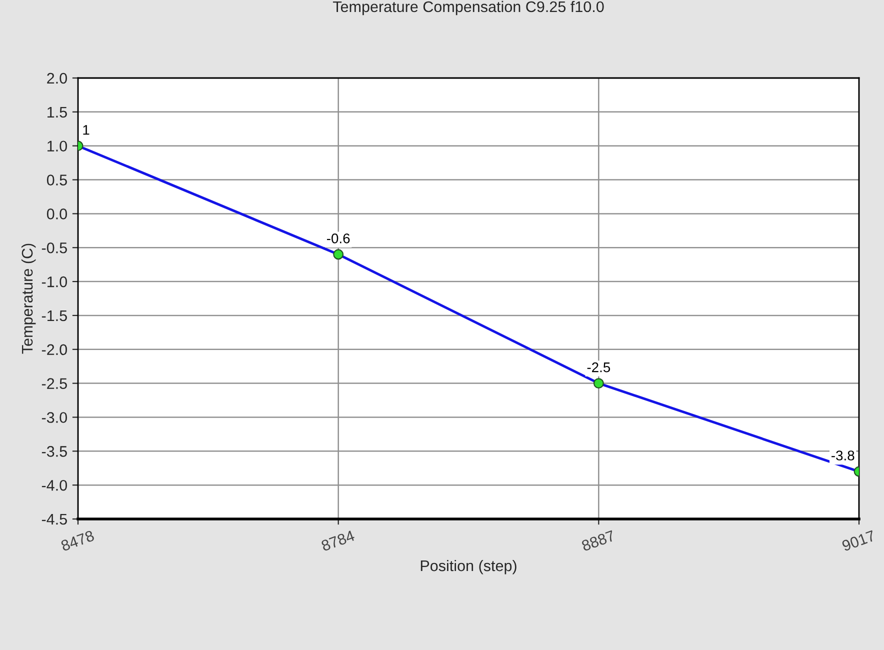  What do you see at coordinates (54, 451) in the screenshot?
I see `y-tick-label: -3.5` at bounding box center [54, 451].